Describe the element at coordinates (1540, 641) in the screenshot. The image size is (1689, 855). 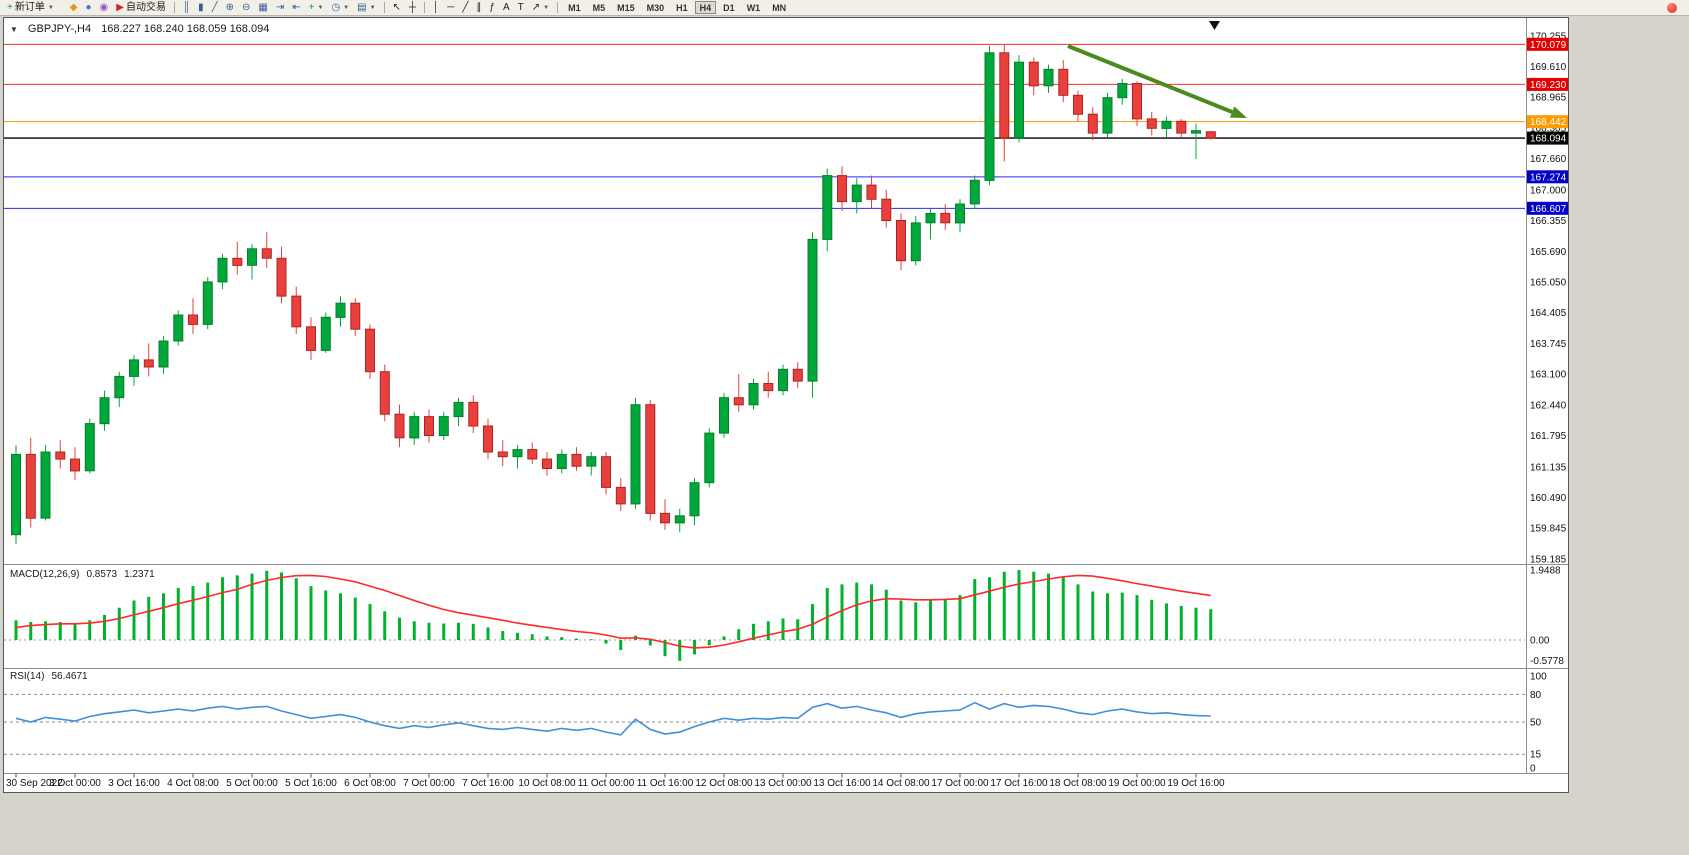
I see `macd-axis-label: 0.00` at that location.